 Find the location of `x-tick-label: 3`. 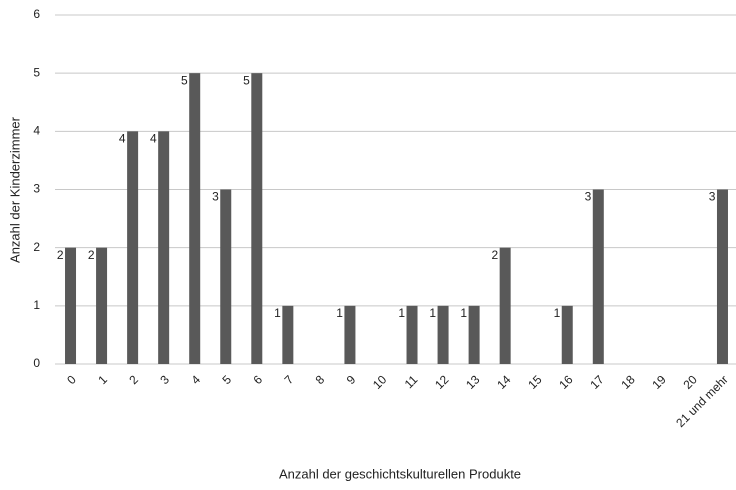

x-tick-label: 3 is located at coordinates (164, 379).